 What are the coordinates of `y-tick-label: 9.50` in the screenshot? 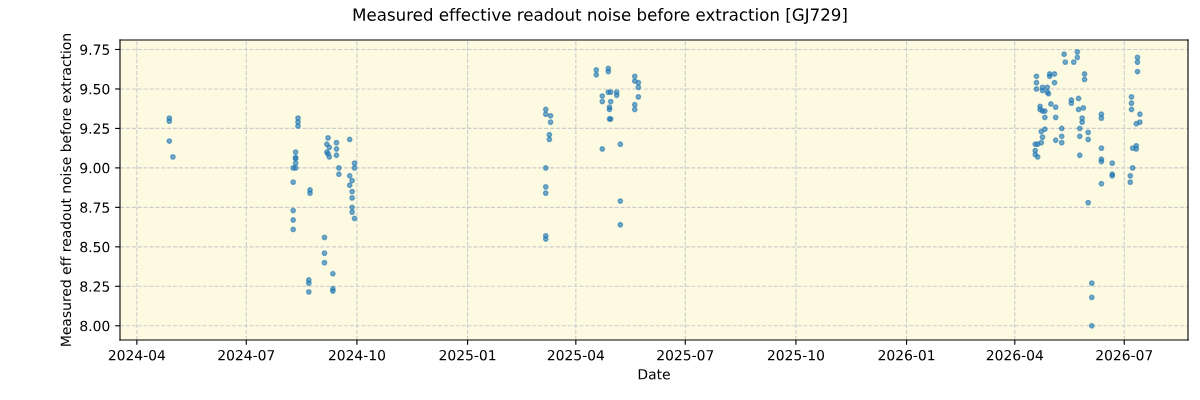 It's located at (95, 89).